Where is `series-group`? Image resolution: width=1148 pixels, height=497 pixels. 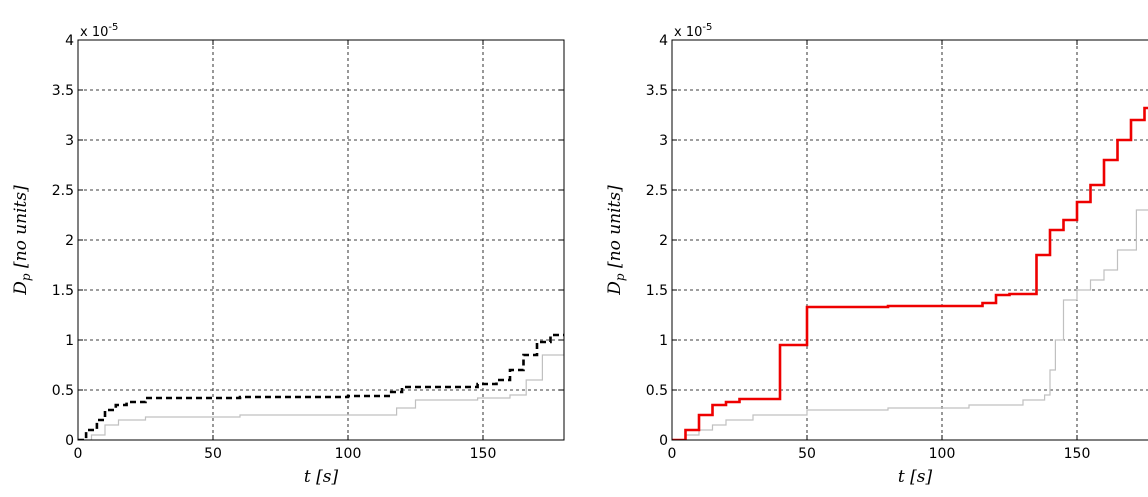 series-group is located at coordinates (321, 386).